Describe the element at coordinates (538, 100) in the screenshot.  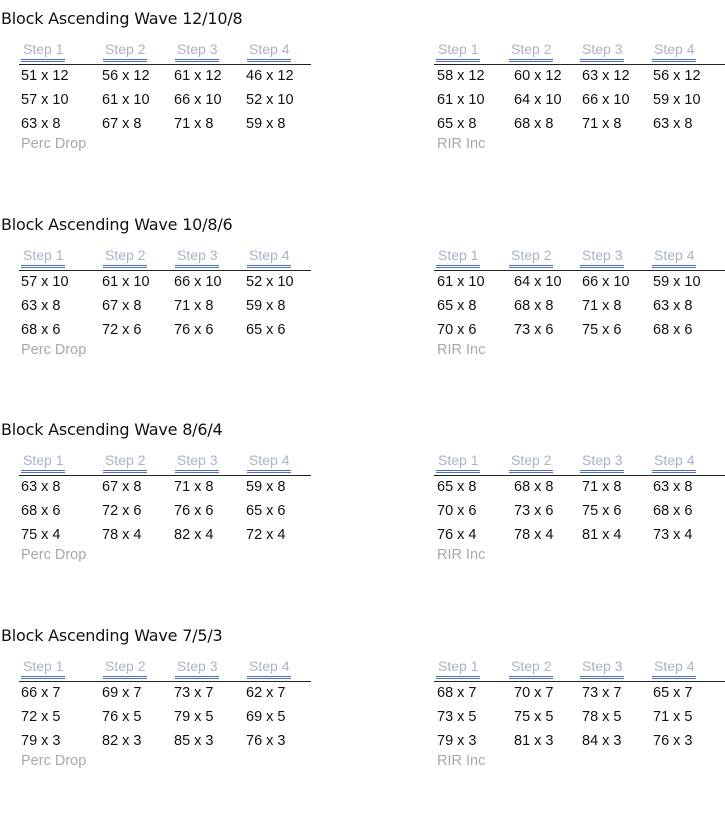
I see `set-cell: 64 x 10` at that location.